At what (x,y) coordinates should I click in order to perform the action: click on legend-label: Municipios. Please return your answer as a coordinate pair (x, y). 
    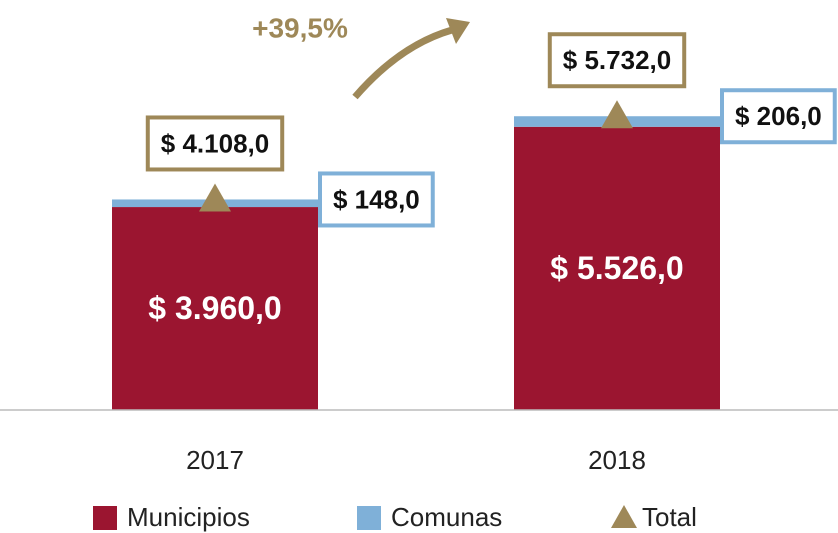
    Looking at the image, I should click on (188, 517).